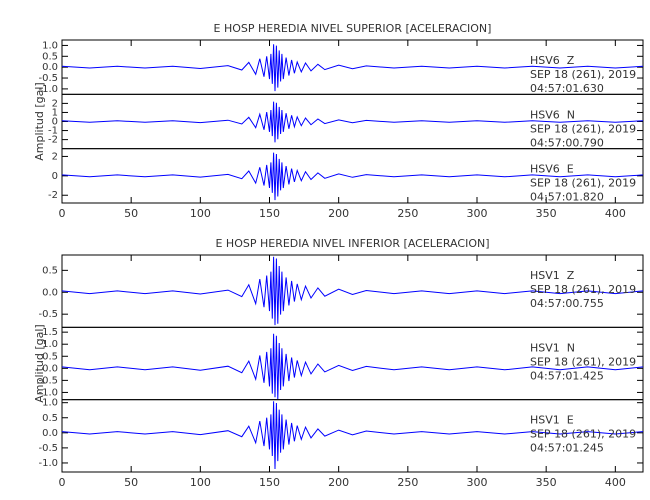 This screenshot has width=650, height=500. What do you see at coordinates (552, 347) in the screenshot?
I see `station-label: HSV1 N` at bounding box center [552, 347].